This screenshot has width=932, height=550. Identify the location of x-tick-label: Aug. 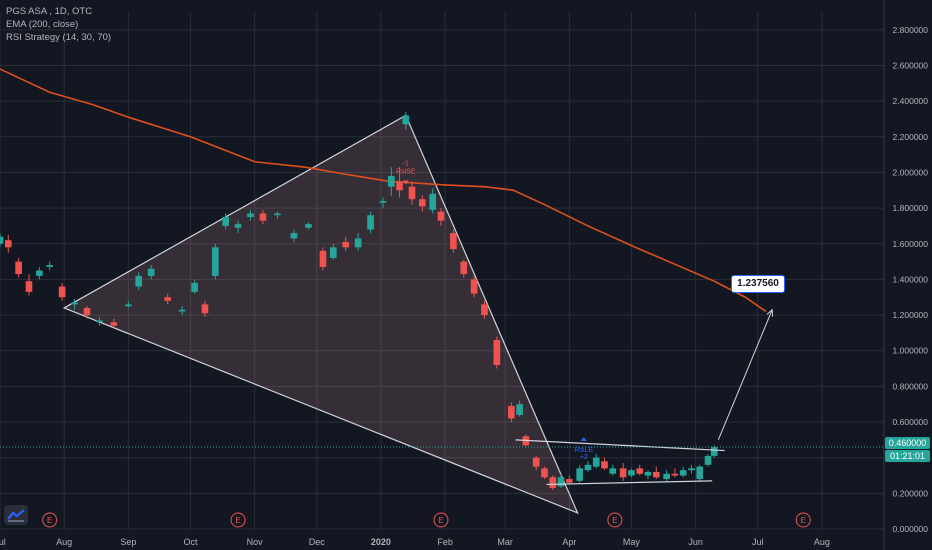
(64, 542).